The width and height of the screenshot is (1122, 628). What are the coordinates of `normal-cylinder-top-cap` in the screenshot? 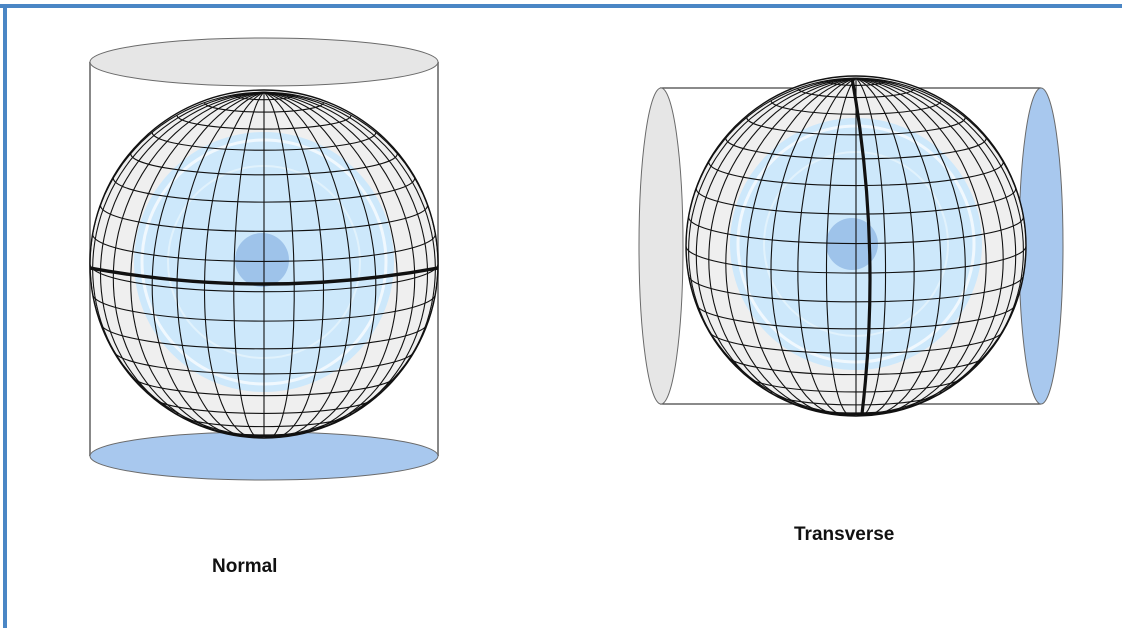 It's located at (264, 62).